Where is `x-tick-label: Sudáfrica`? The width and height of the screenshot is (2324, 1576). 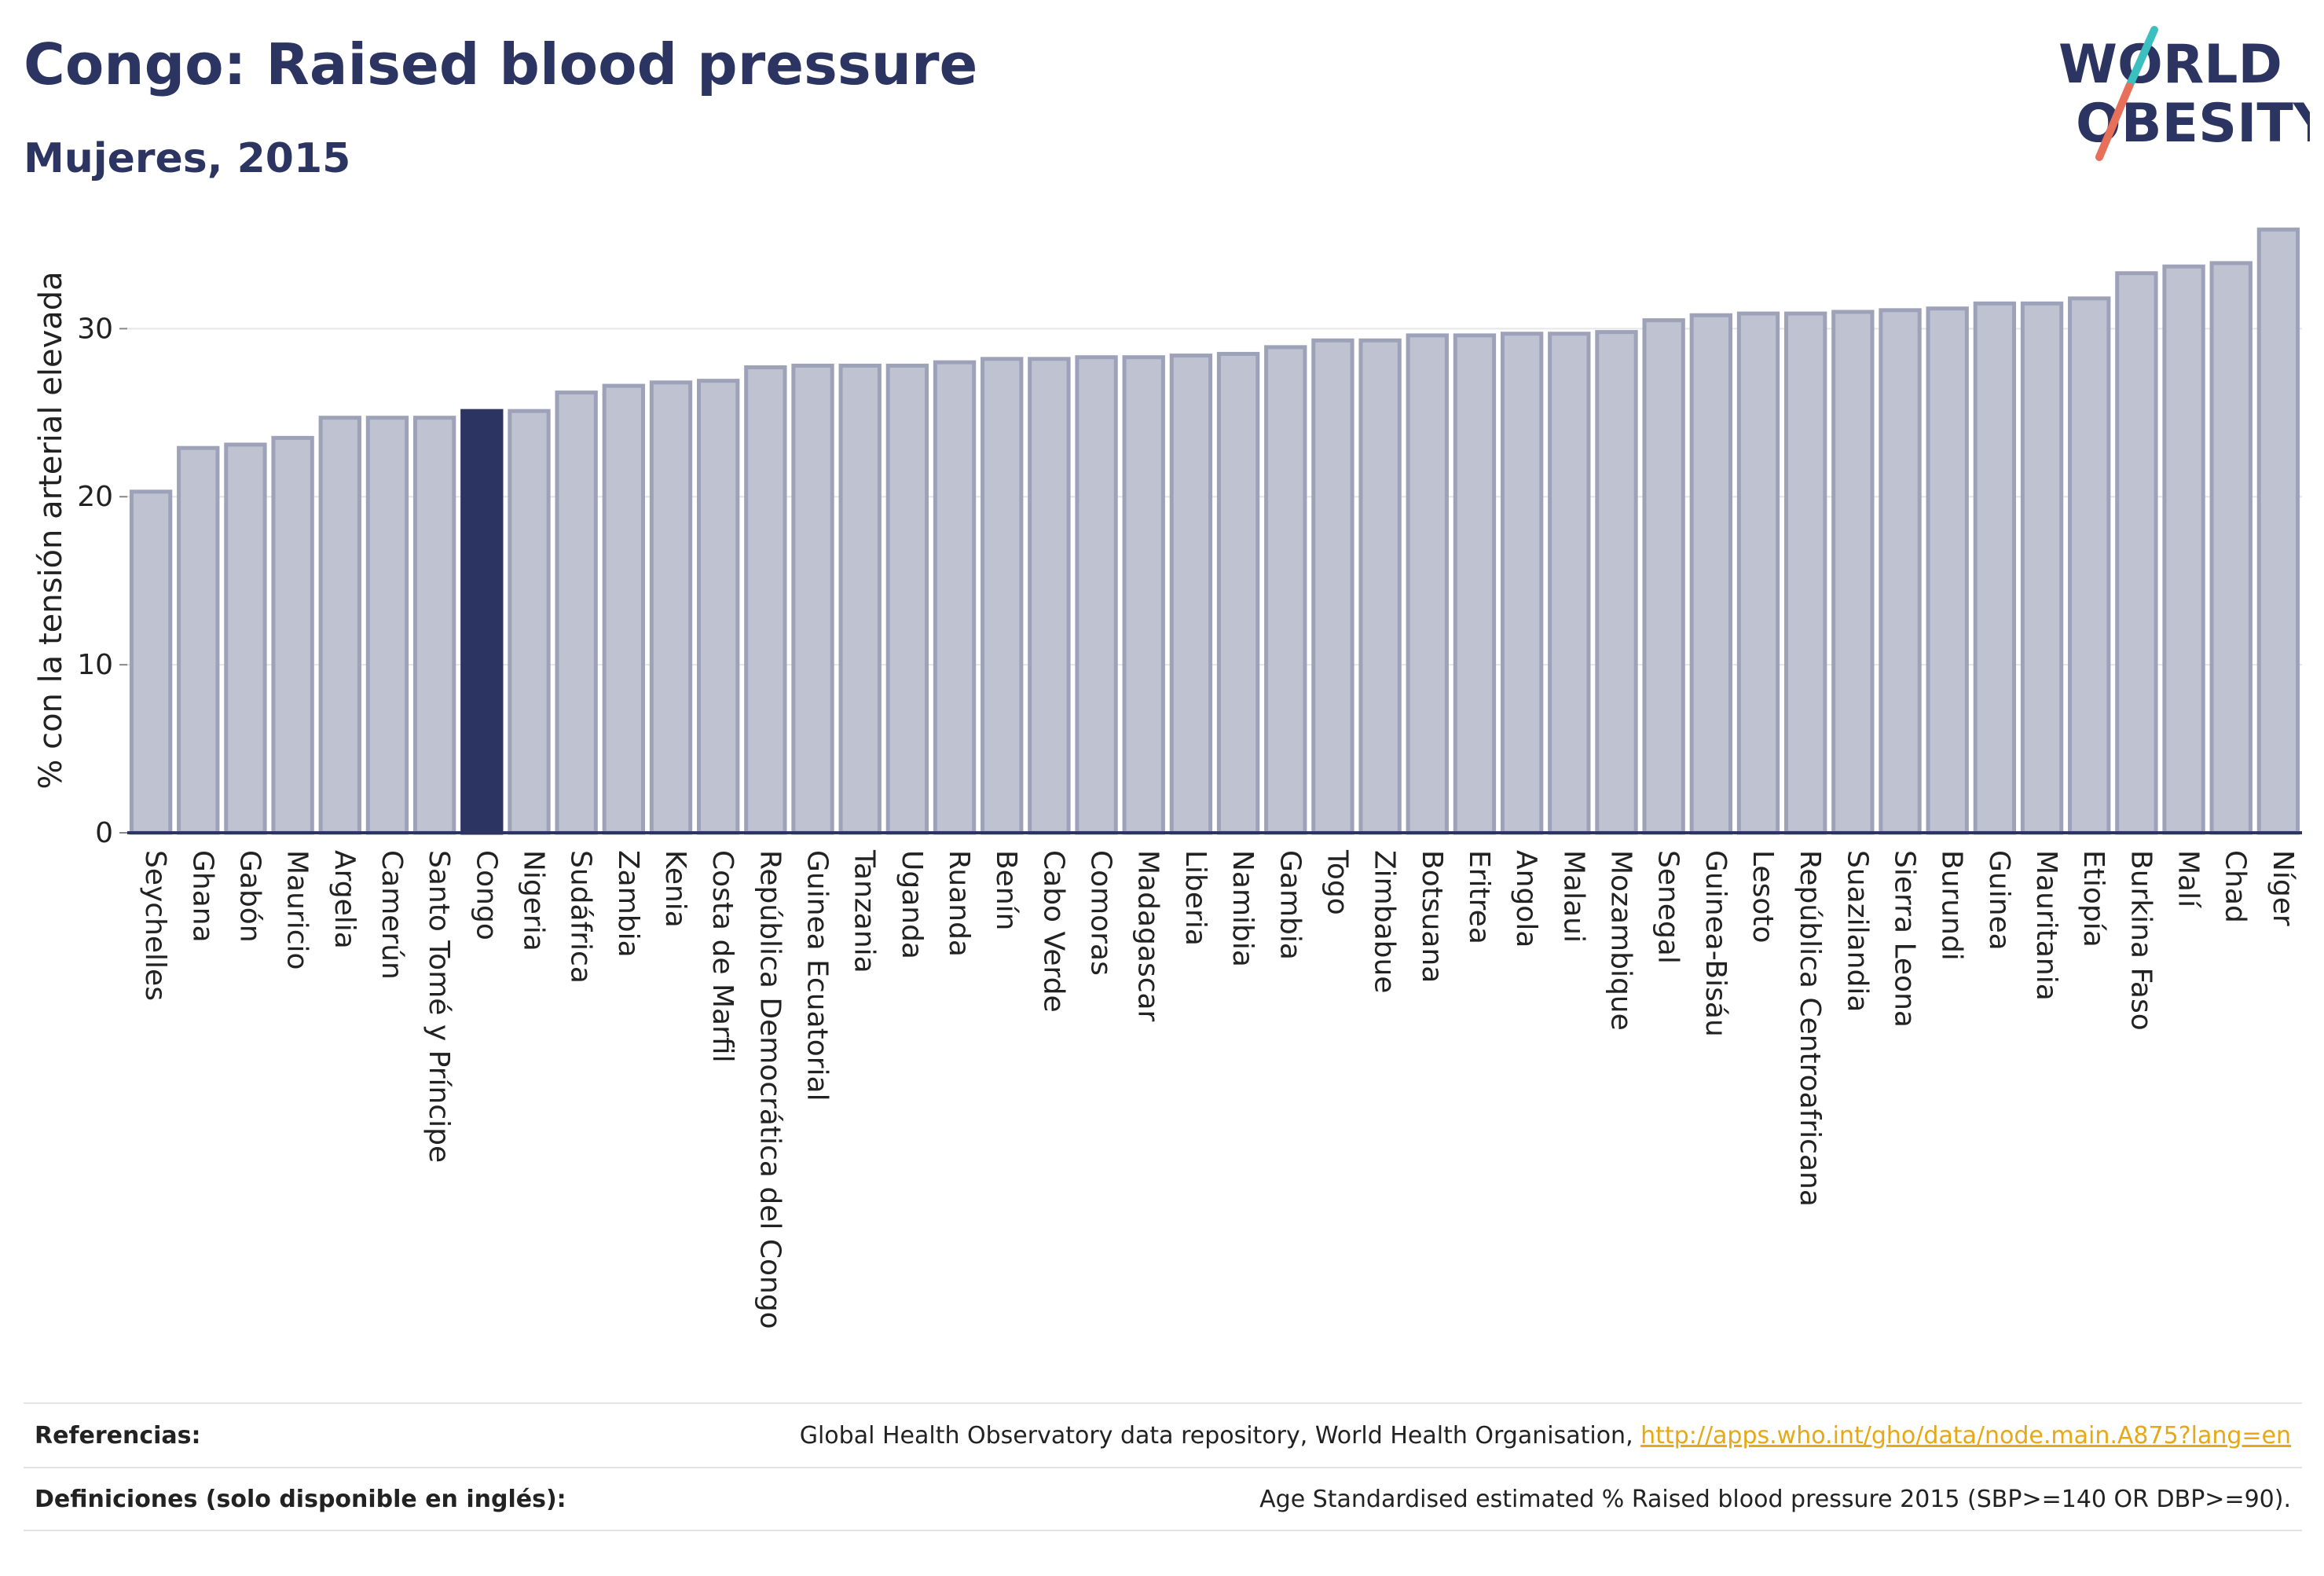
x-tick-label: Sudáfrica is located at coordinates (581, 917).